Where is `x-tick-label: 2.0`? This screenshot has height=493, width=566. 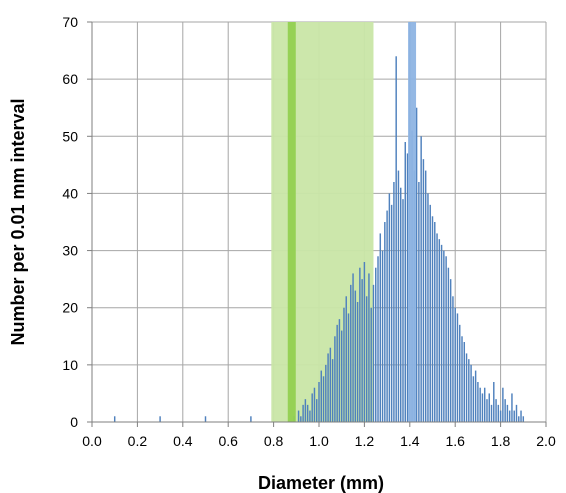
x-tick-label: 2.0 is located at coordinates (546, 441).